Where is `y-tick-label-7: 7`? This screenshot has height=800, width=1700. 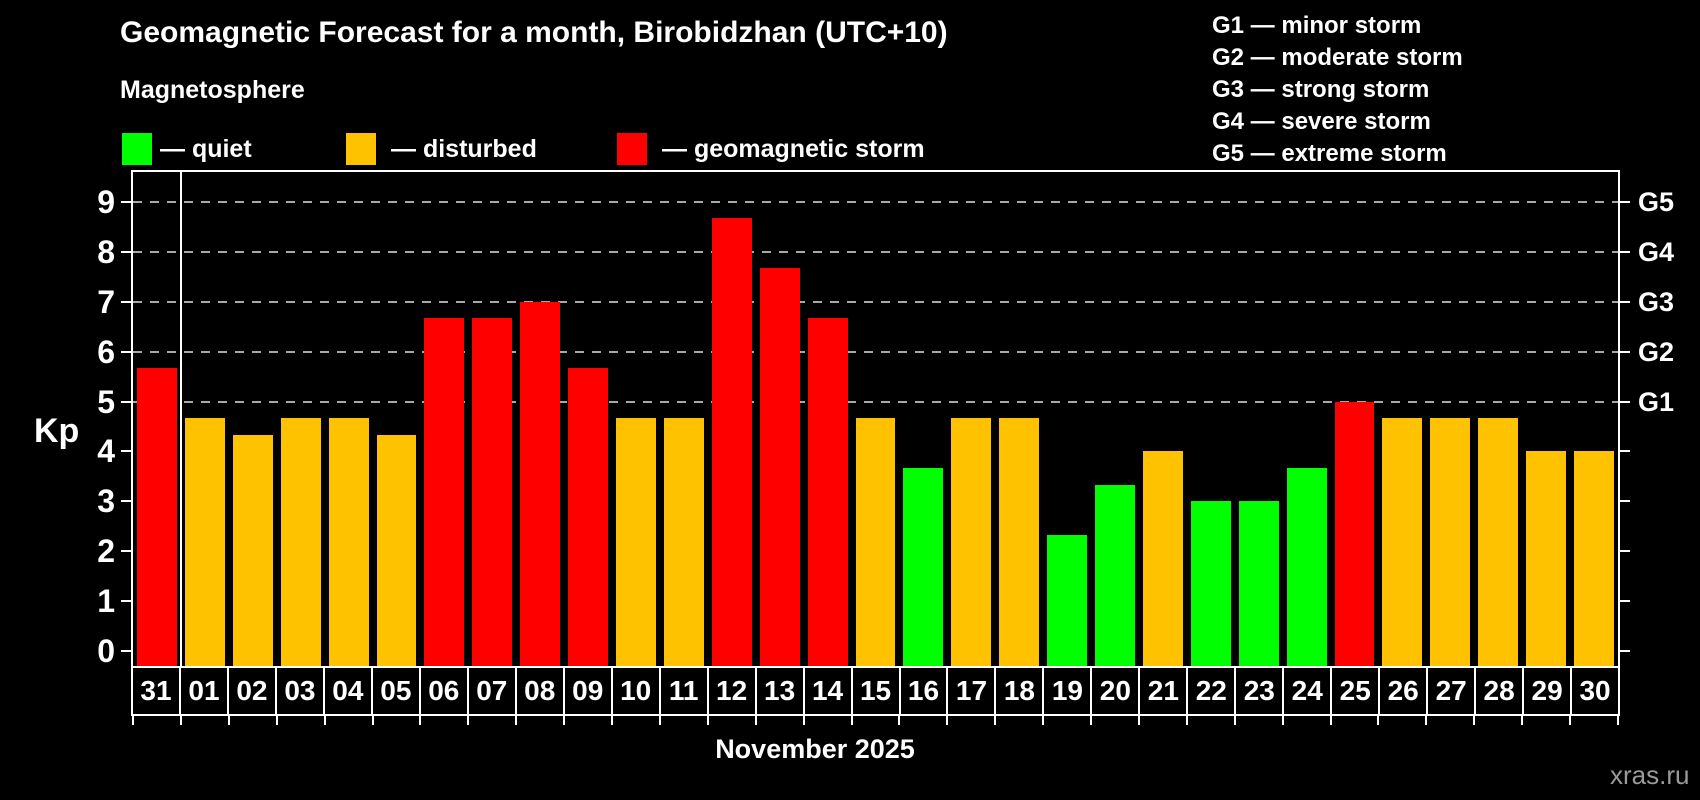
y-tick-label-7: 7 is located at coordinates (106, 301).